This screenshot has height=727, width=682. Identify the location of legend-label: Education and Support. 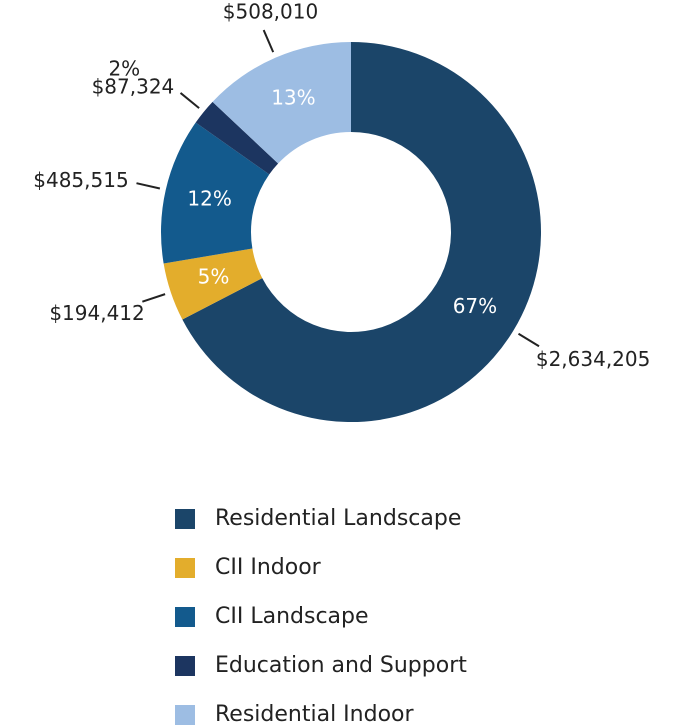
(341, 665).